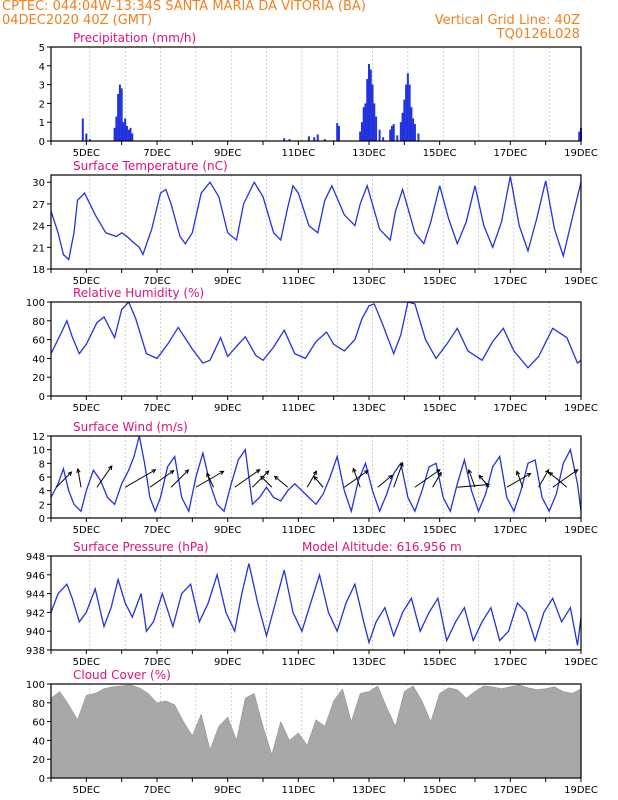  I want to click on model-altitude: Model Altitude: 616.956 m, so click(382, 547).